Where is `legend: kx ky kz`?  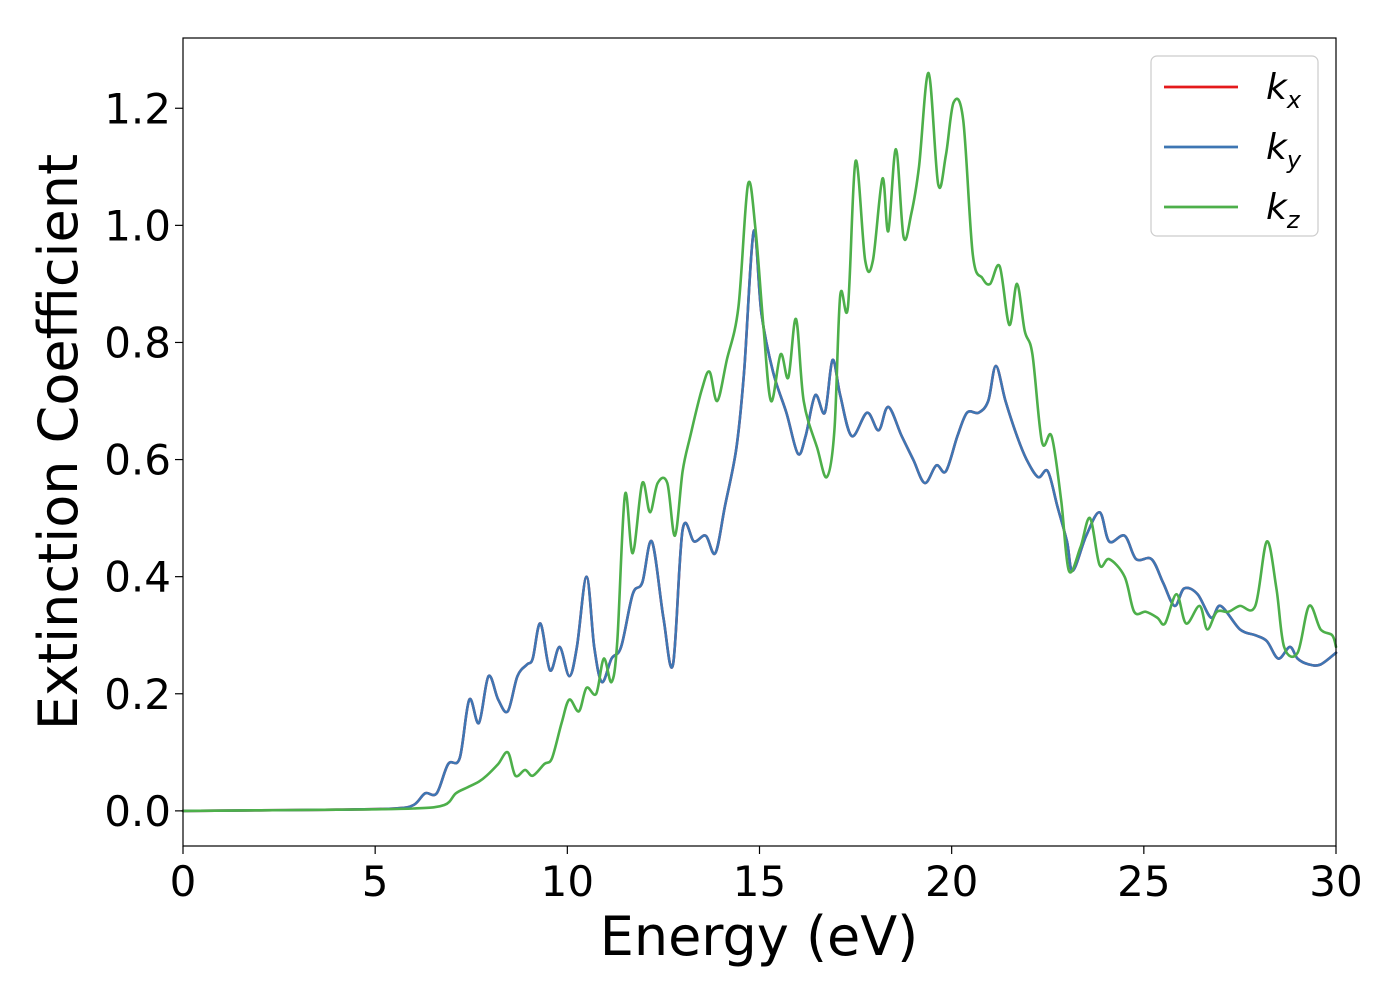 legend: kx ky kz is located at coordinates (1234, 146).